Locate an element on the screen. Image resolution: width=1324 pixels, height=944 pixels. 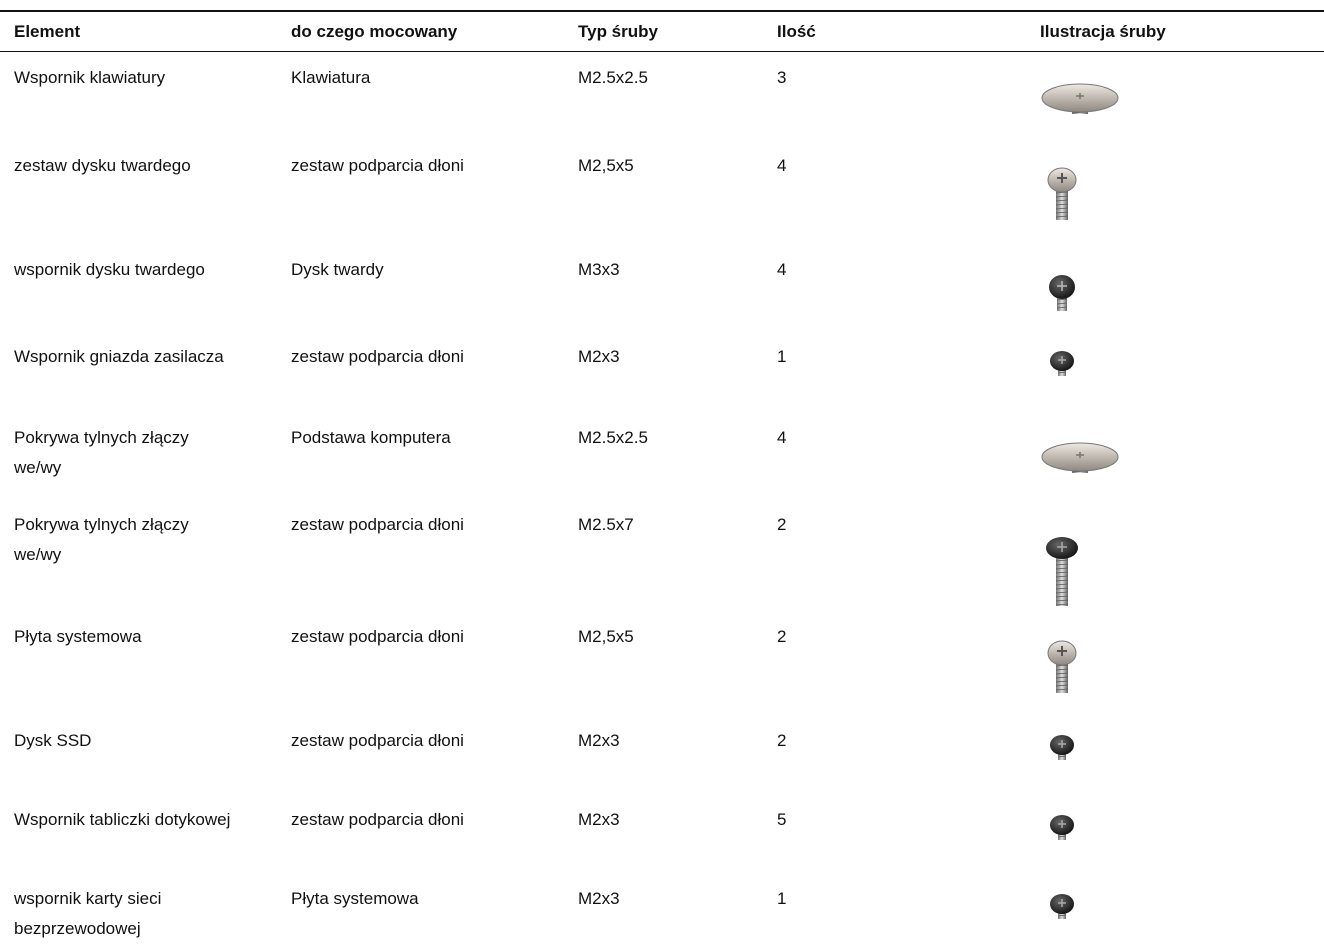
table-cell: wspornik dysku twardego is located at coordinates (109, 269).